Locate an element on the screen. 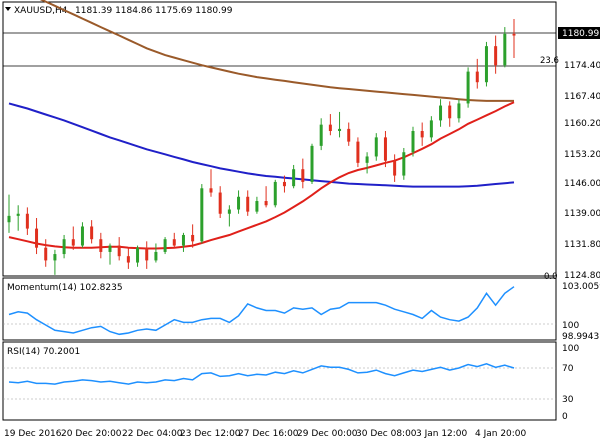 Image resolution: width=600 pixels, height=443 pixels. momentum-line is located at coordinates (261, 311).